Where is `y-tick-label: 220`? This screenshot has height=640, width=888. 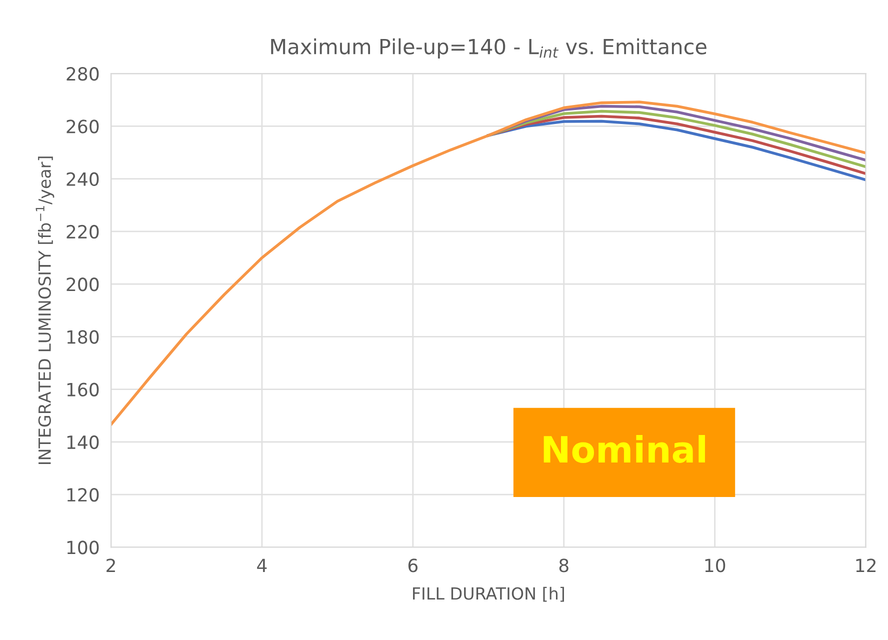 y-tick-label: 220 is located at coordinates (82, 231).